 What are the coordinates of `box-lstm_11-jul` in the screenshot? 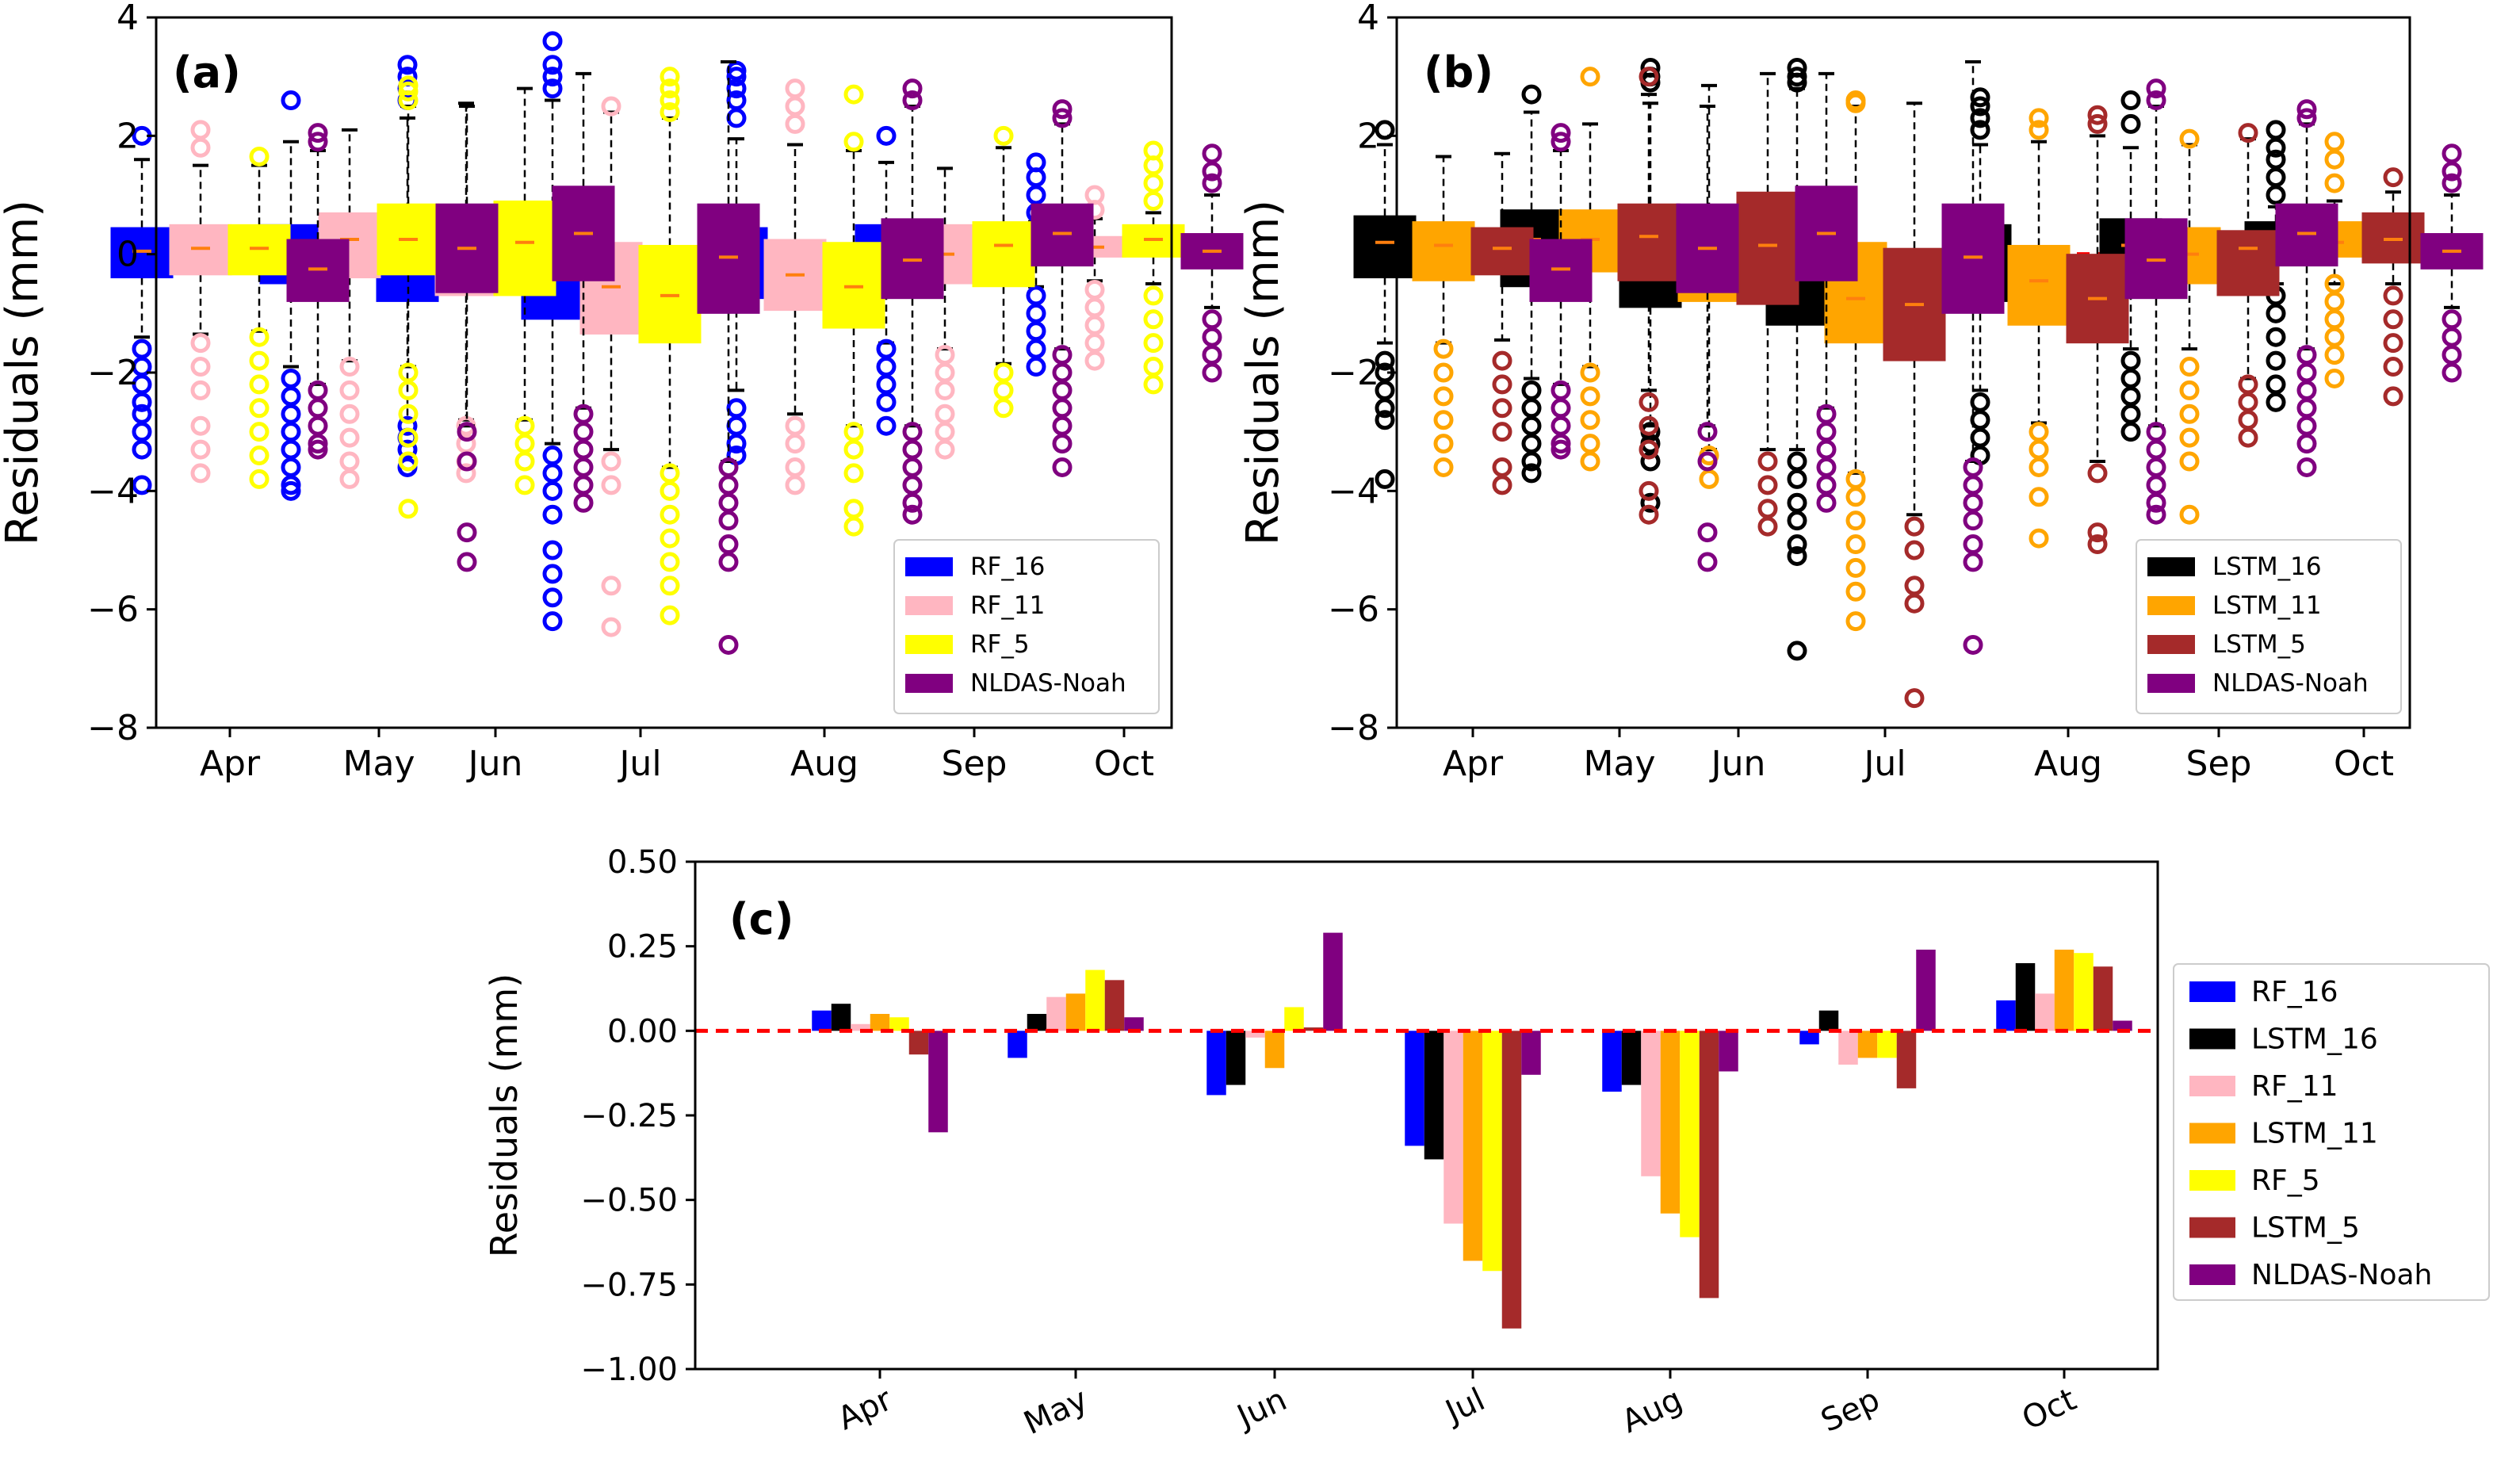 It's located at (1855, 361).